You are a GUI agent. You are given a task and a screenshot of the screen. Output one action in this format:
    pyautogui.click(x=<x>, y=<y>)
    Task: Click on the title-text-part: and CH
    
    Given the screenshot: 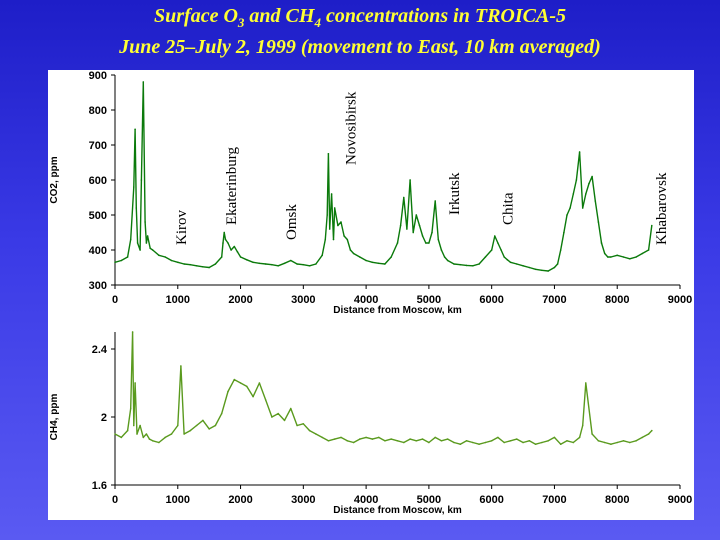 What is the action you would take?
    pyautogui.click(x=279, y=16)
    